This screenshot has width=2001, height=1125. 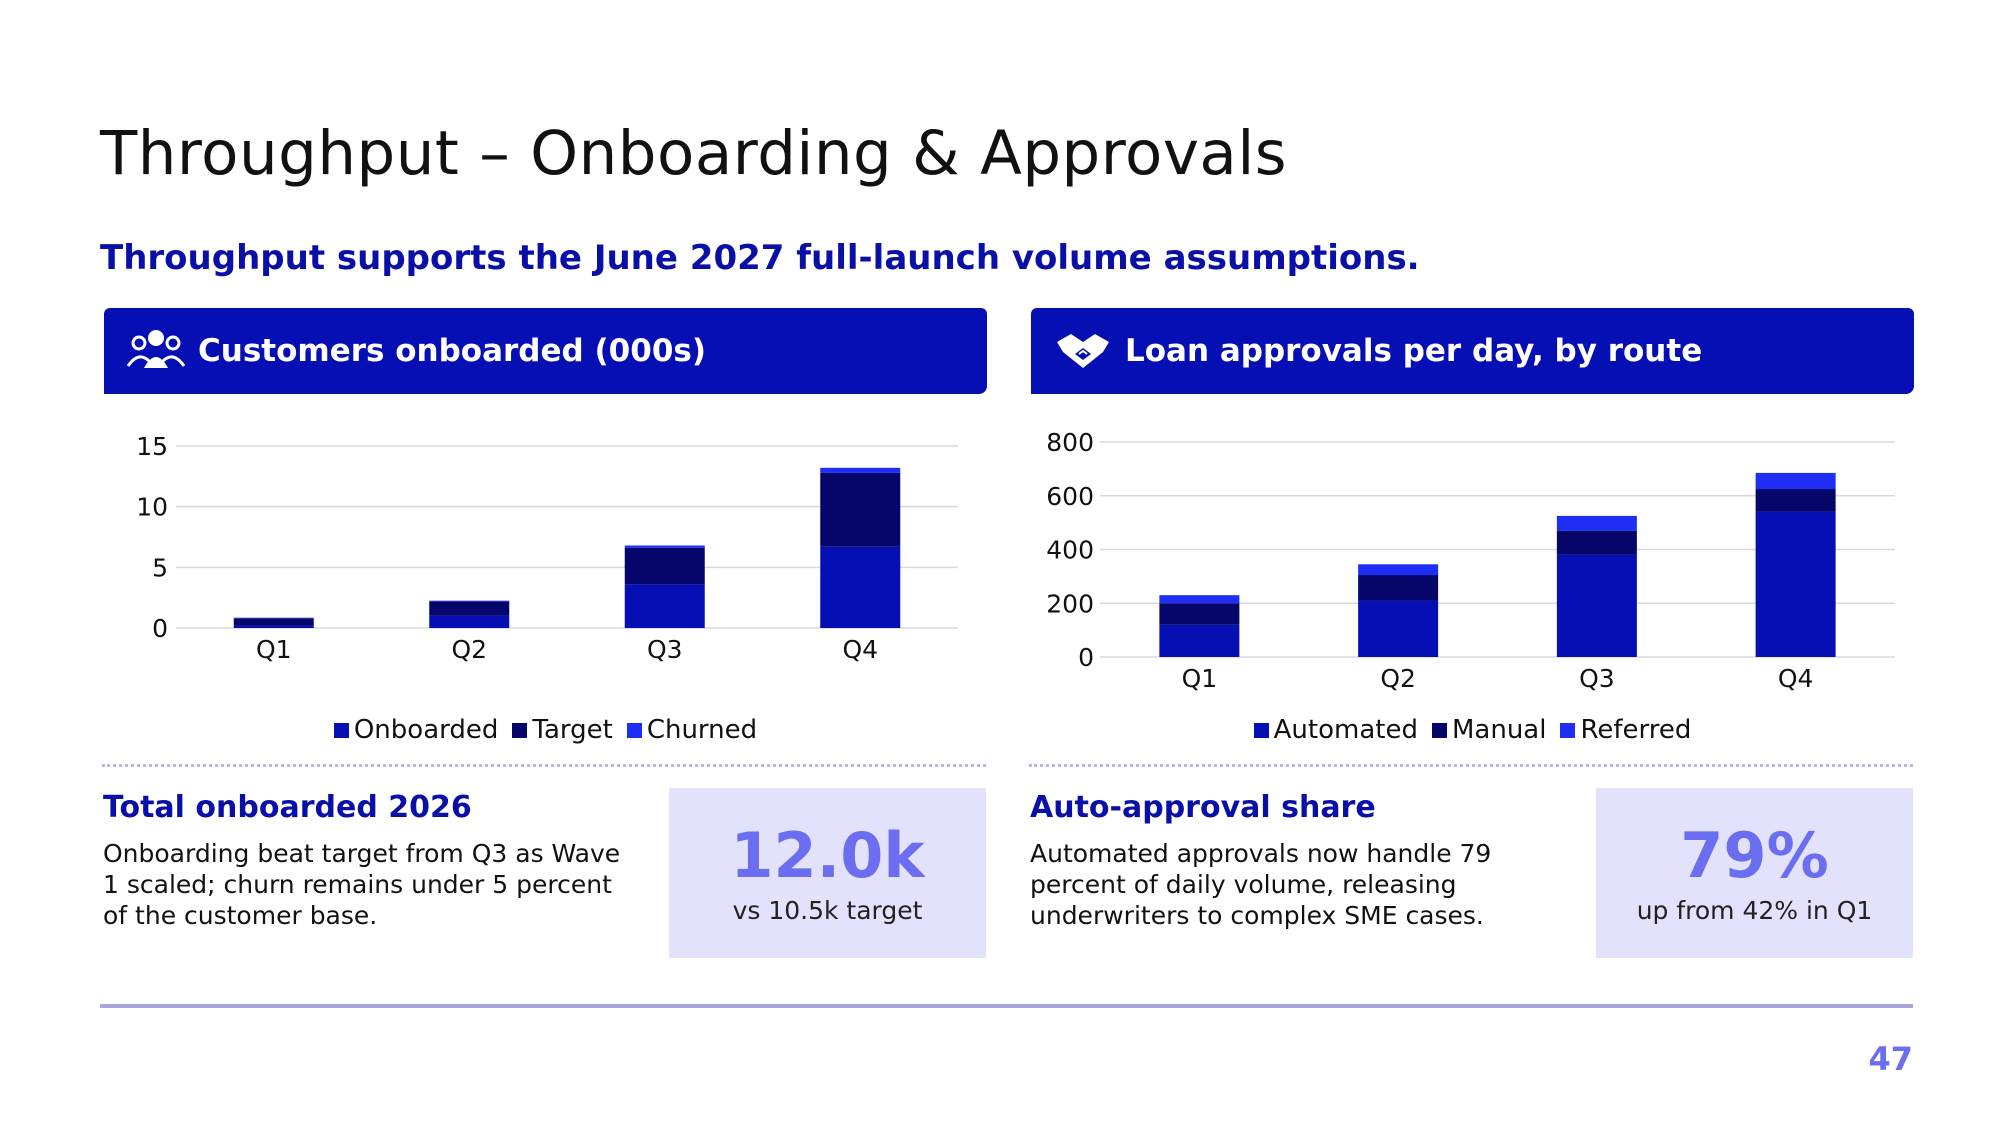 I want to click on bar-manual-q4, so click(x=1795, y=500).